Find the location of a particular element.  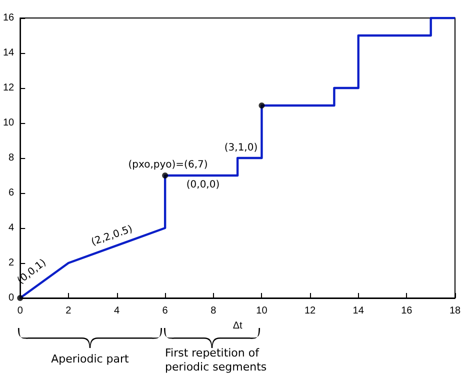

x-tick-label: 12 is located at coordinates (310, 311).